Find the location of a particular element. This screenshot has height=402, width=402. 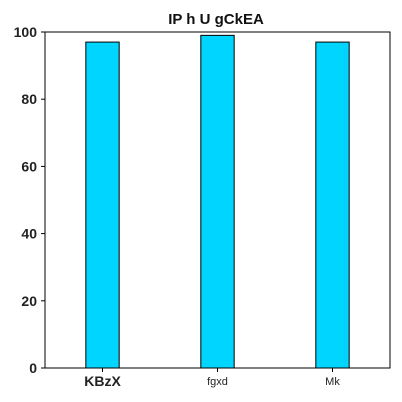

y-tick-label: 100 is located at coordinates (26, 32).